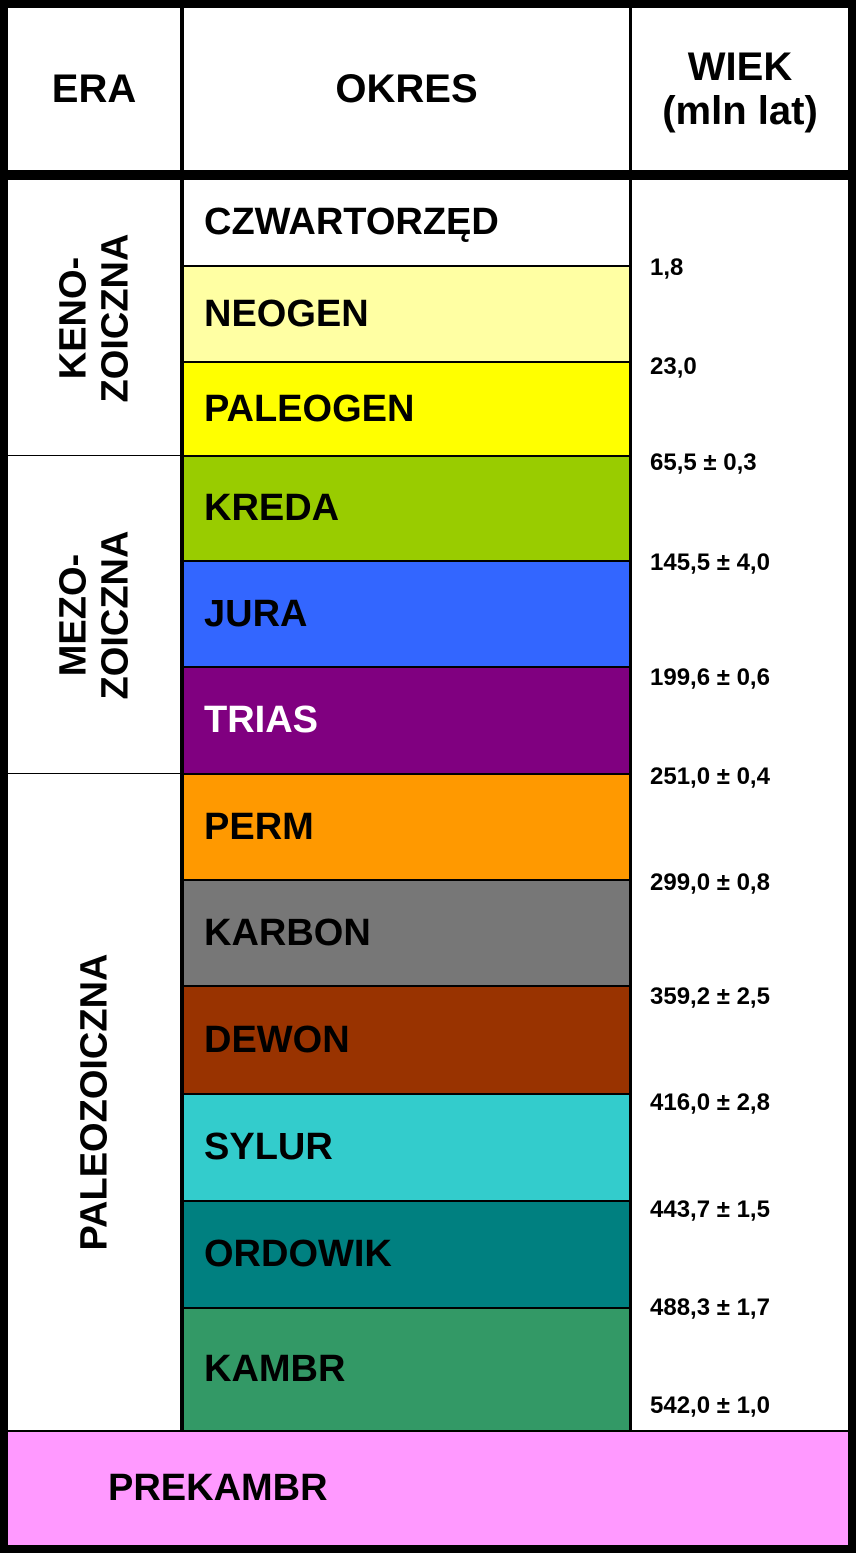 The width and height of the screenshot is (856, 1553). Describe the element at coordinates (406, 720) in the screenshot. I see `period-cell: TRIAS` at that location.